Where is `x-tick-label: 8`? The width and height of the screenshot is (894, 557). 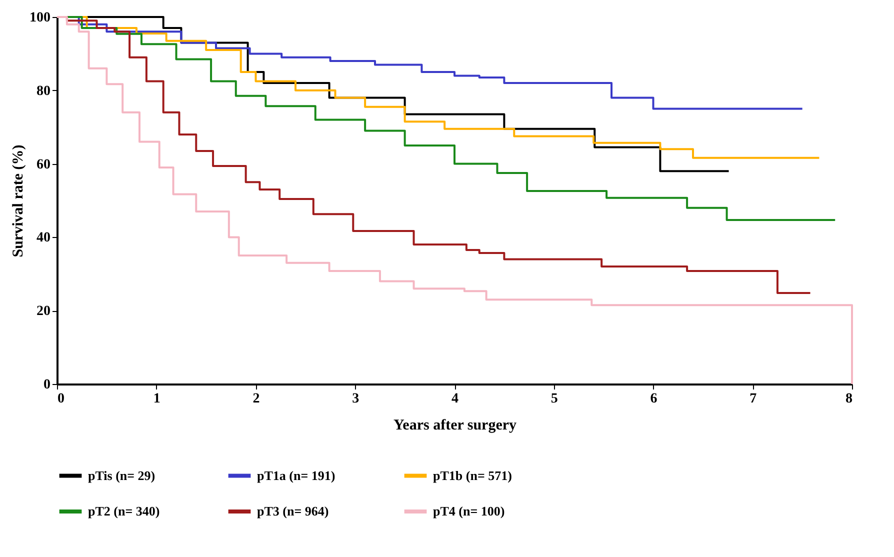 x-tick-label: 8 is located at coordinates (849, 399).